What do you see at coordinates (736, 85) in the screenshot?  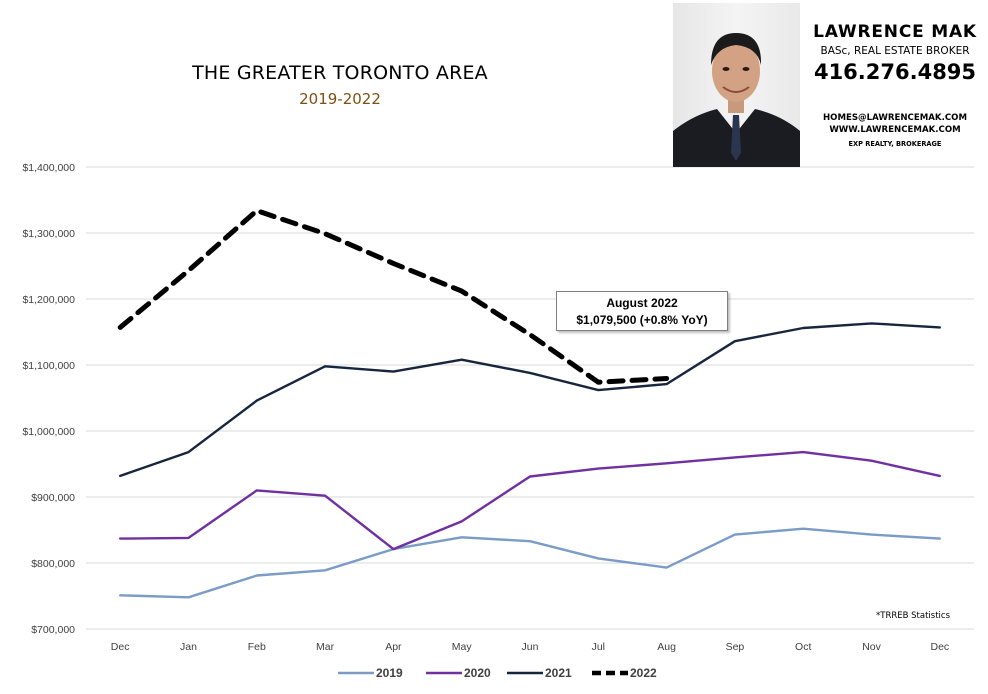 I see `agent-photo` at bounding box center [736, 85].